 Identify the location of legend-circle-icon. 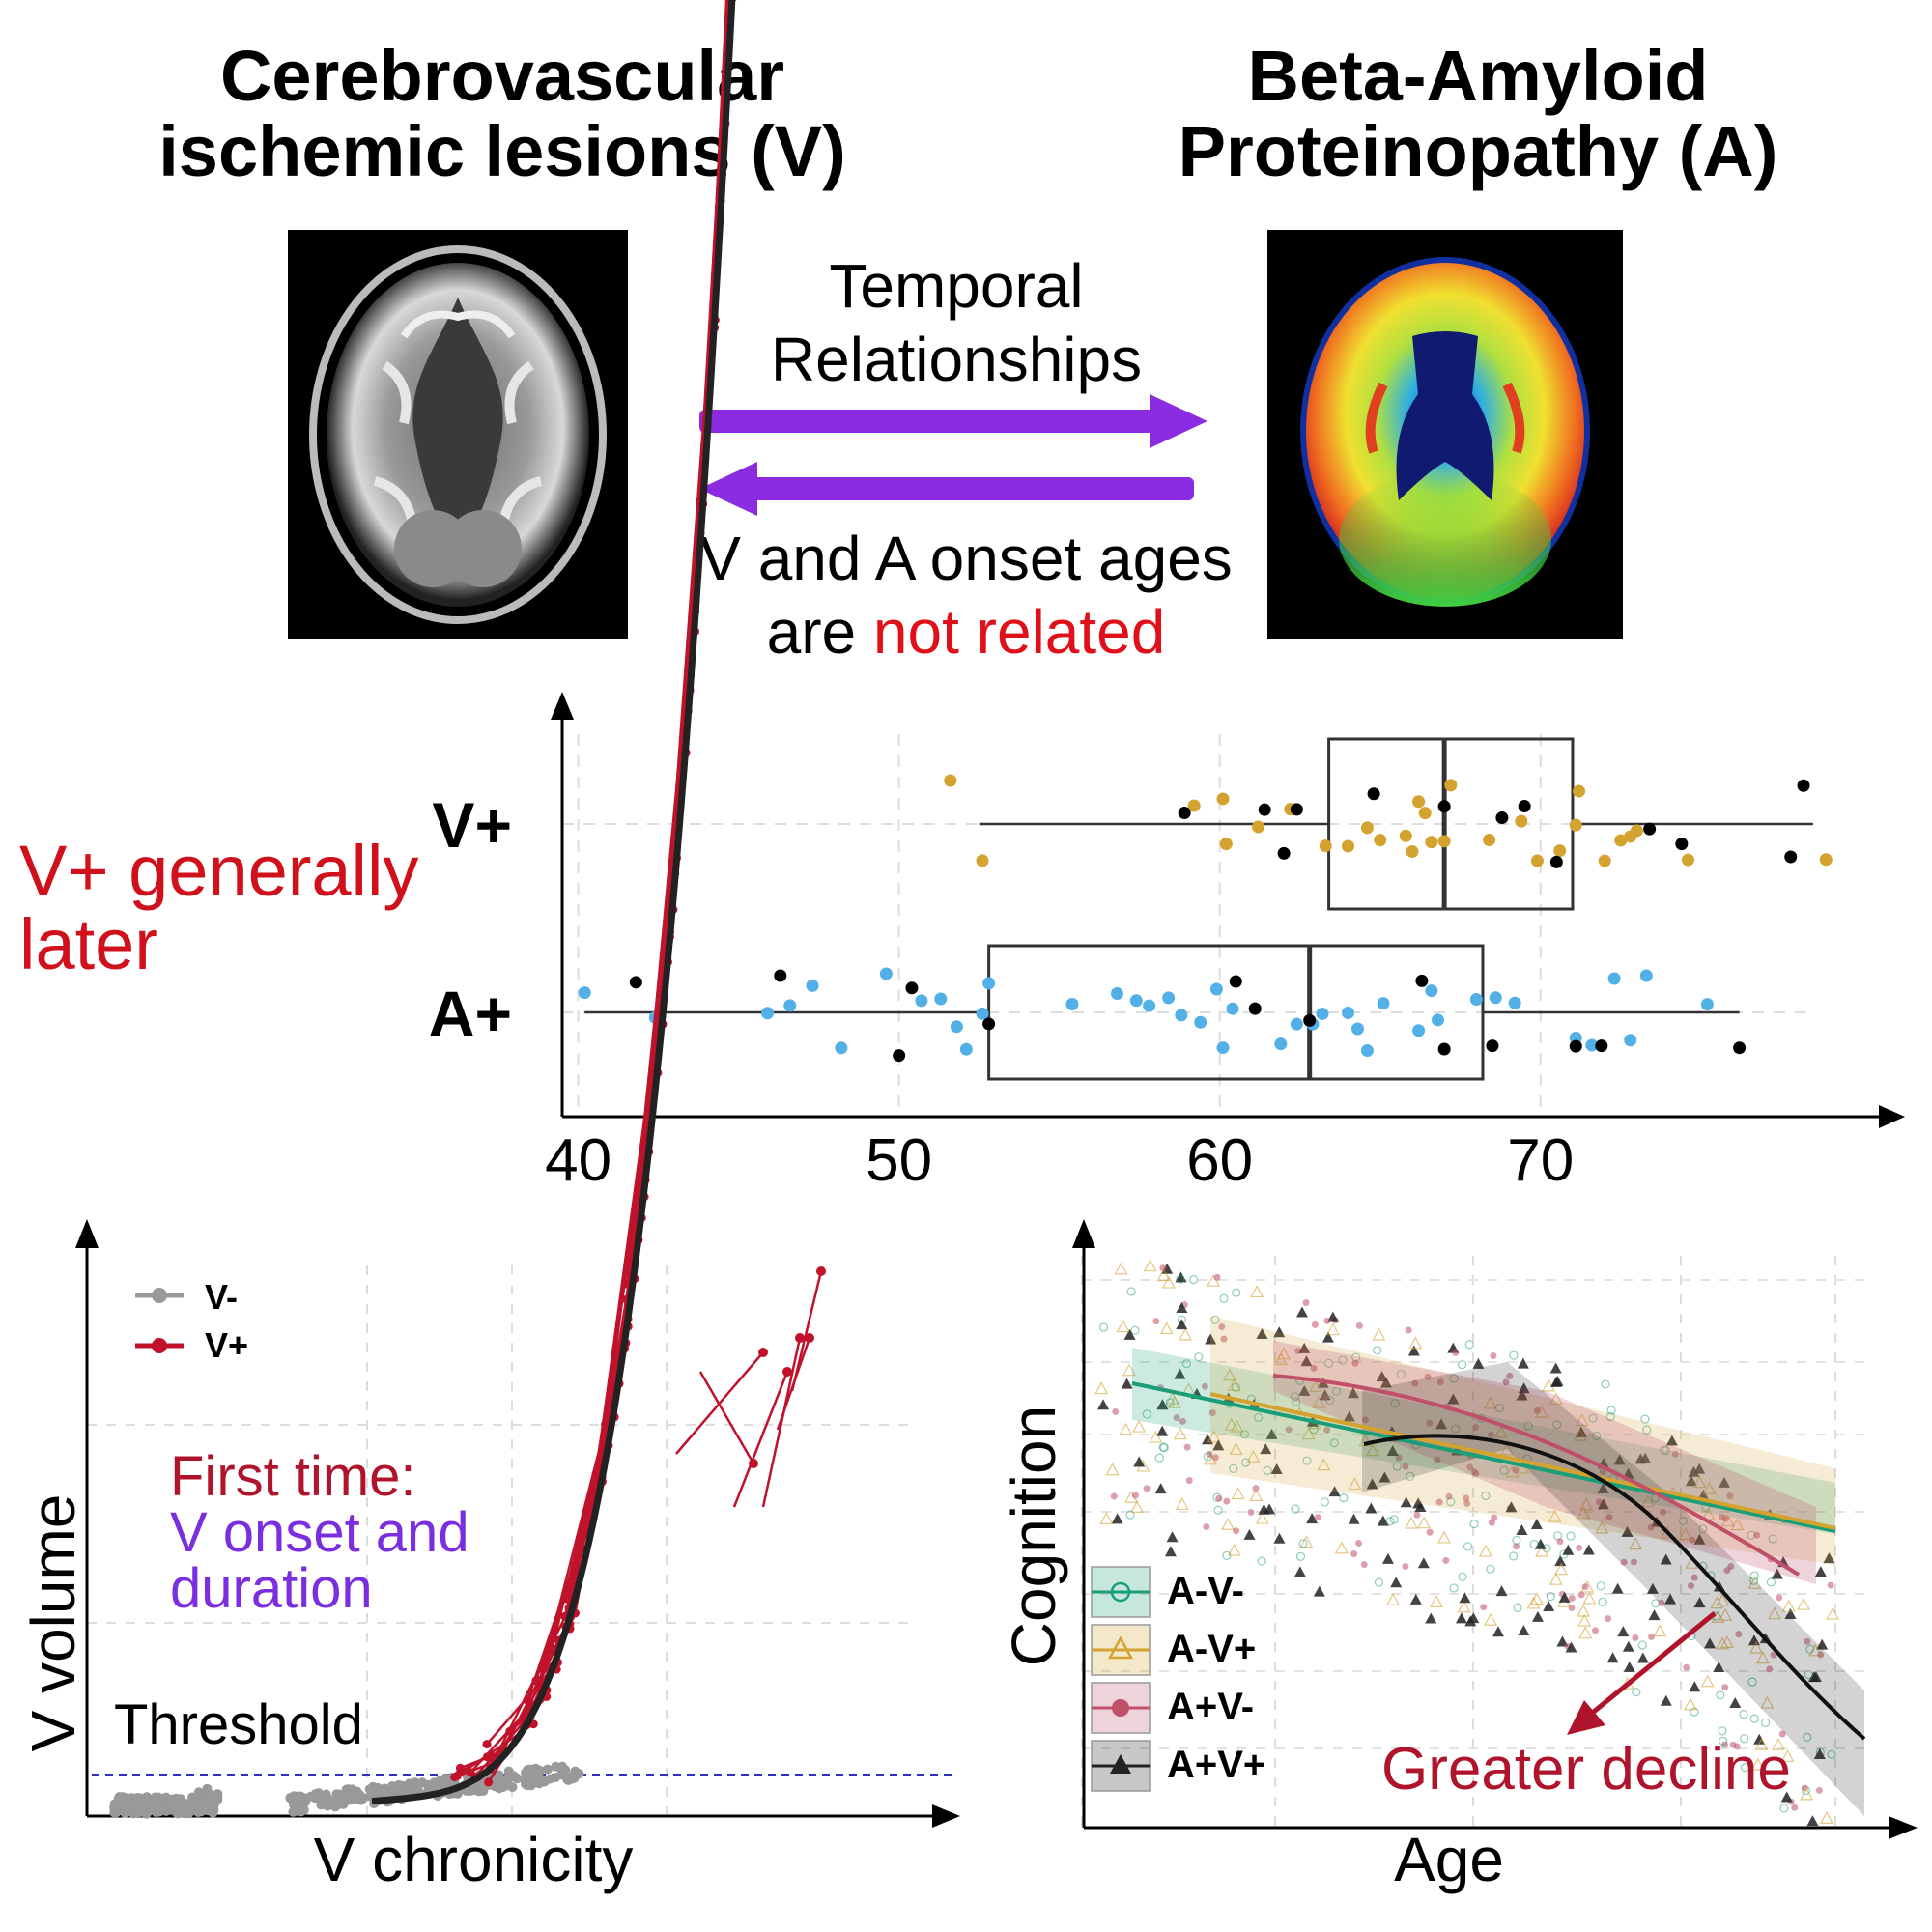
(1120, 1592).